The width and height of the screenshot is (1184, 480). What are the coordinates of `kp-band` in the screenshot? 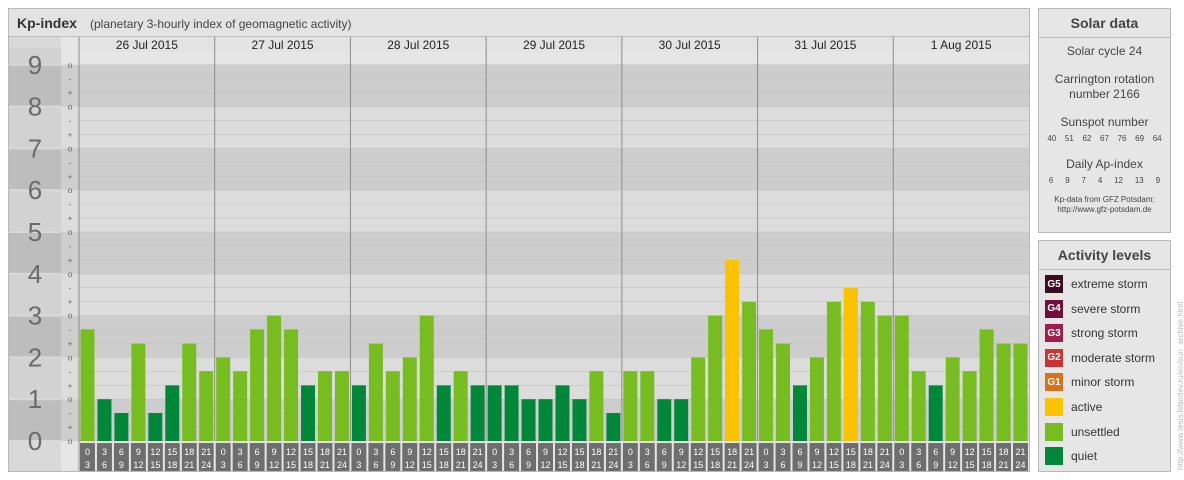 It's located at (545, 169).